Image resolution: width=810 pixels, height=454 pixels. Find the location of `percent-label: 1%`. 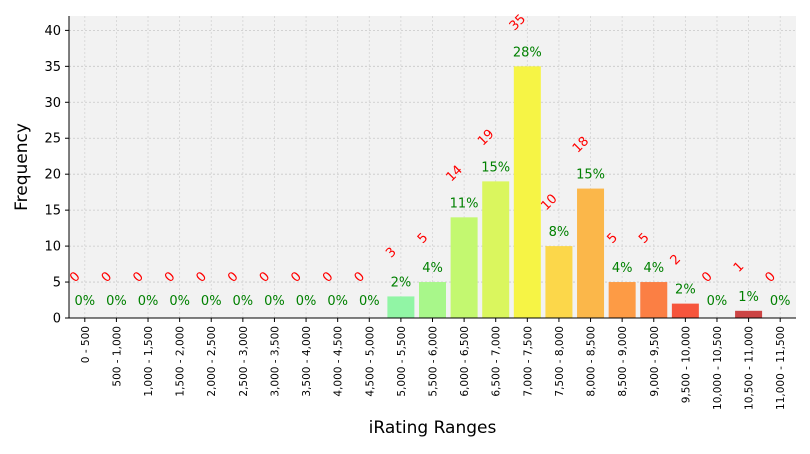

percent-label: 1% is located at coordinates (748, 297).